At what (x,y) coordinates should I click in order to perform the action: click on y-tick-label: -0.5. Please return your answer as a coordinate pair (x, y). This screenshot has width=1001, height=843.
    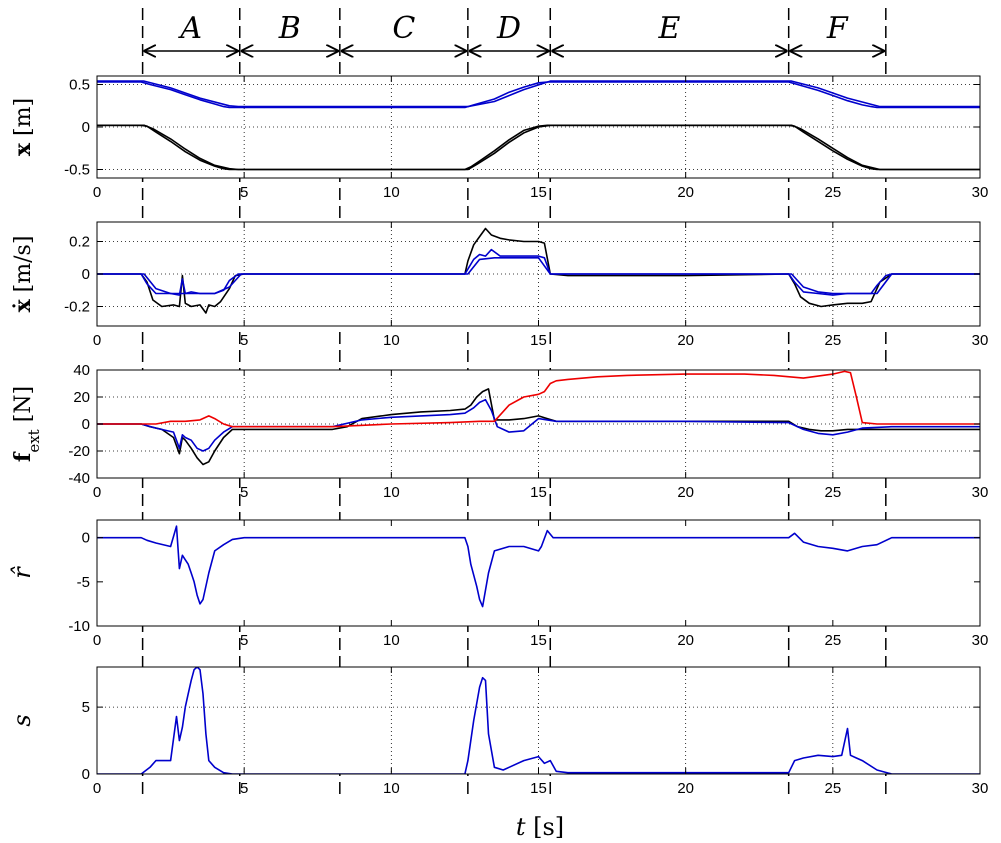
    Looking at the image, I should click on (77, 170).